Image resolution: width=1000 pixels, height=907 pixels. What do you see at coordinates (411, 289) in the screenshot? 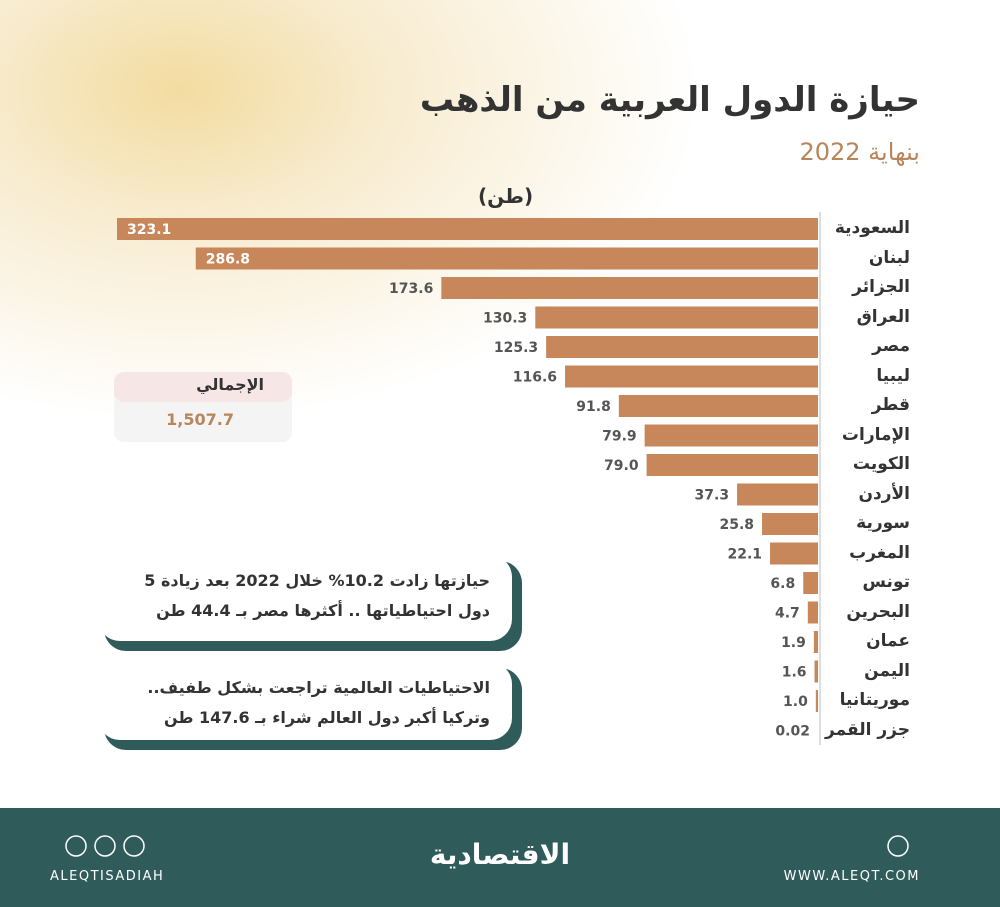
I see `value-label: 173.6` at bounding box center [411, 289].